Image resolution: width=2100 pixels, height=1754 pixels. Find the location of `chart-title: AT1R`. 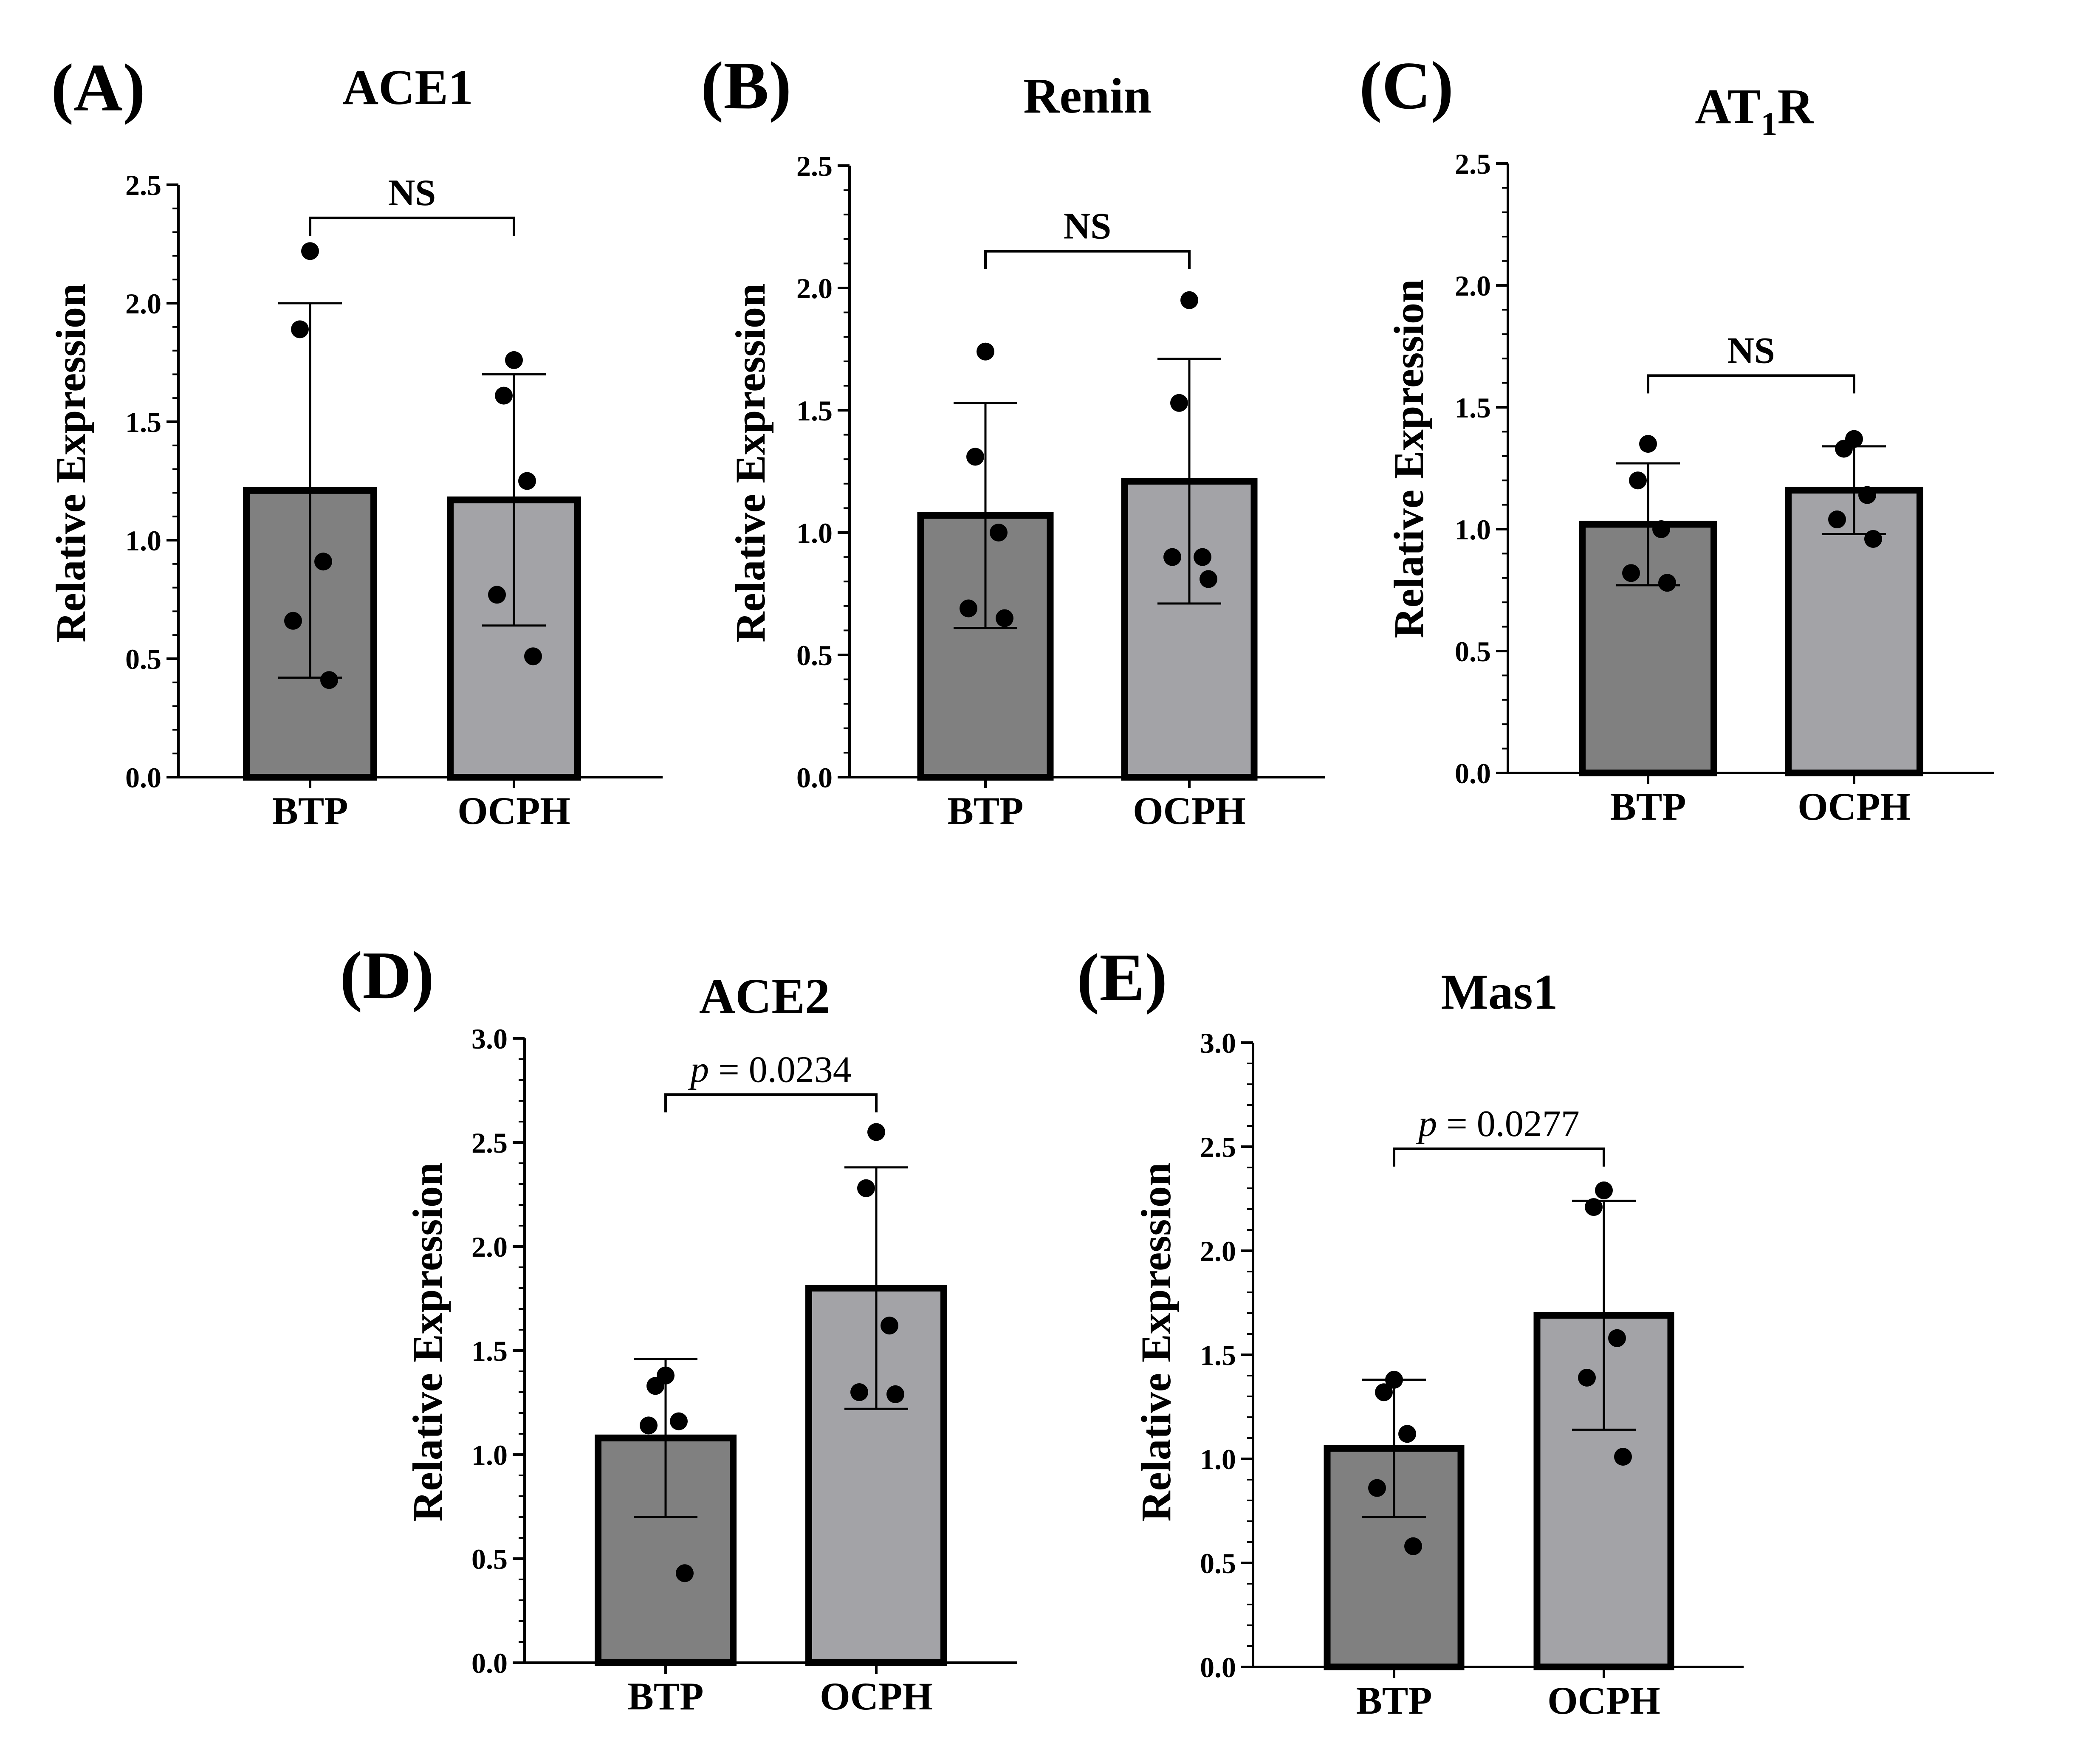

chart-title: AT1R is located at coordinates (1754, 111).